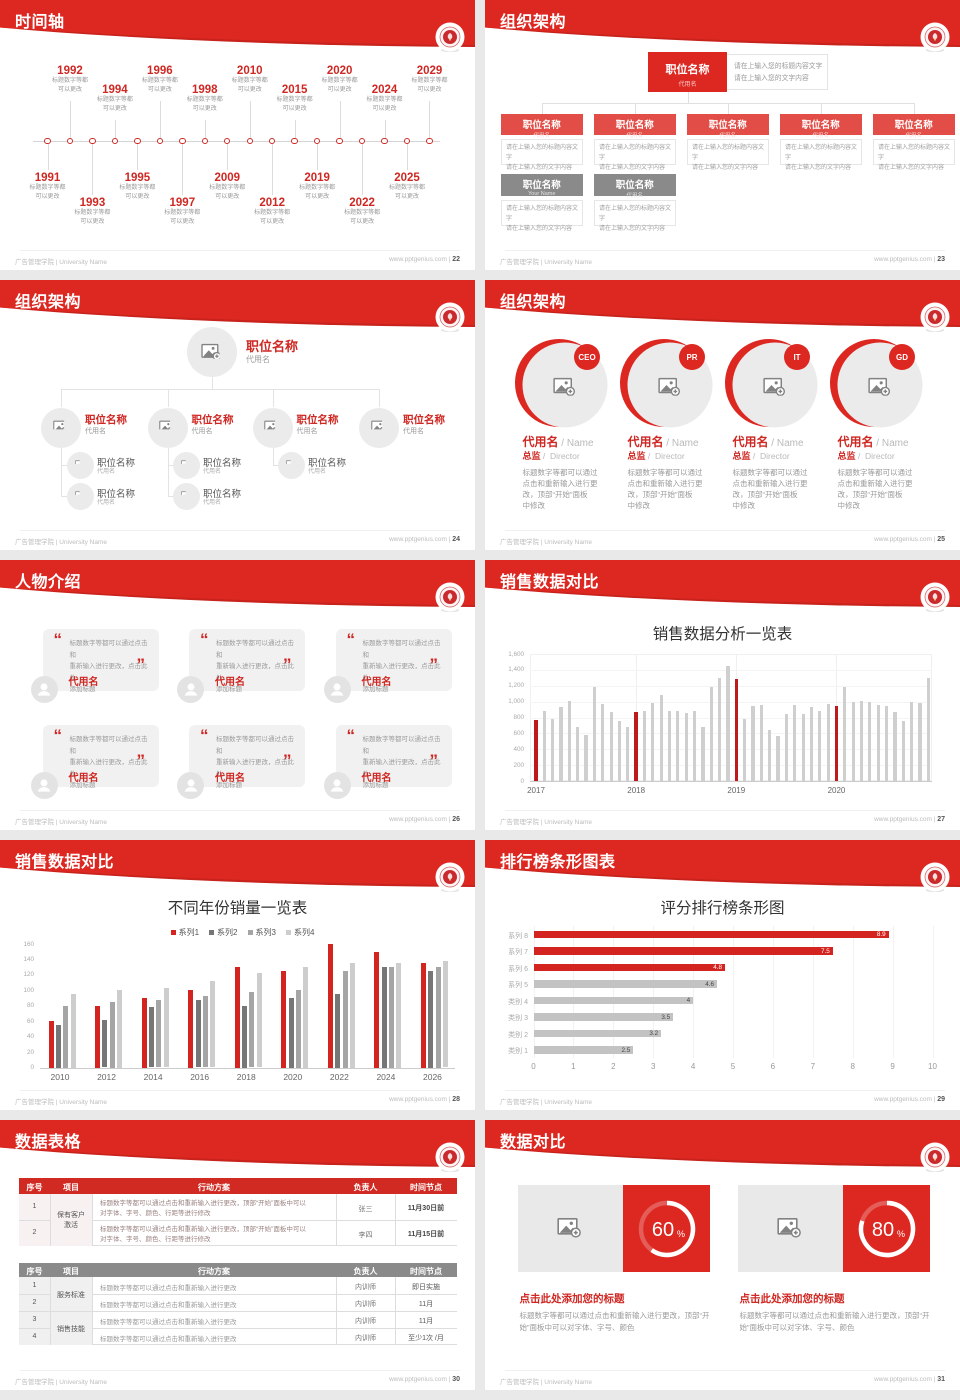 This screenshot has width=960, height=1400. Describe the element at coordinates (691, 357) in the screenshot. I see `svg-text: PR` at that location.